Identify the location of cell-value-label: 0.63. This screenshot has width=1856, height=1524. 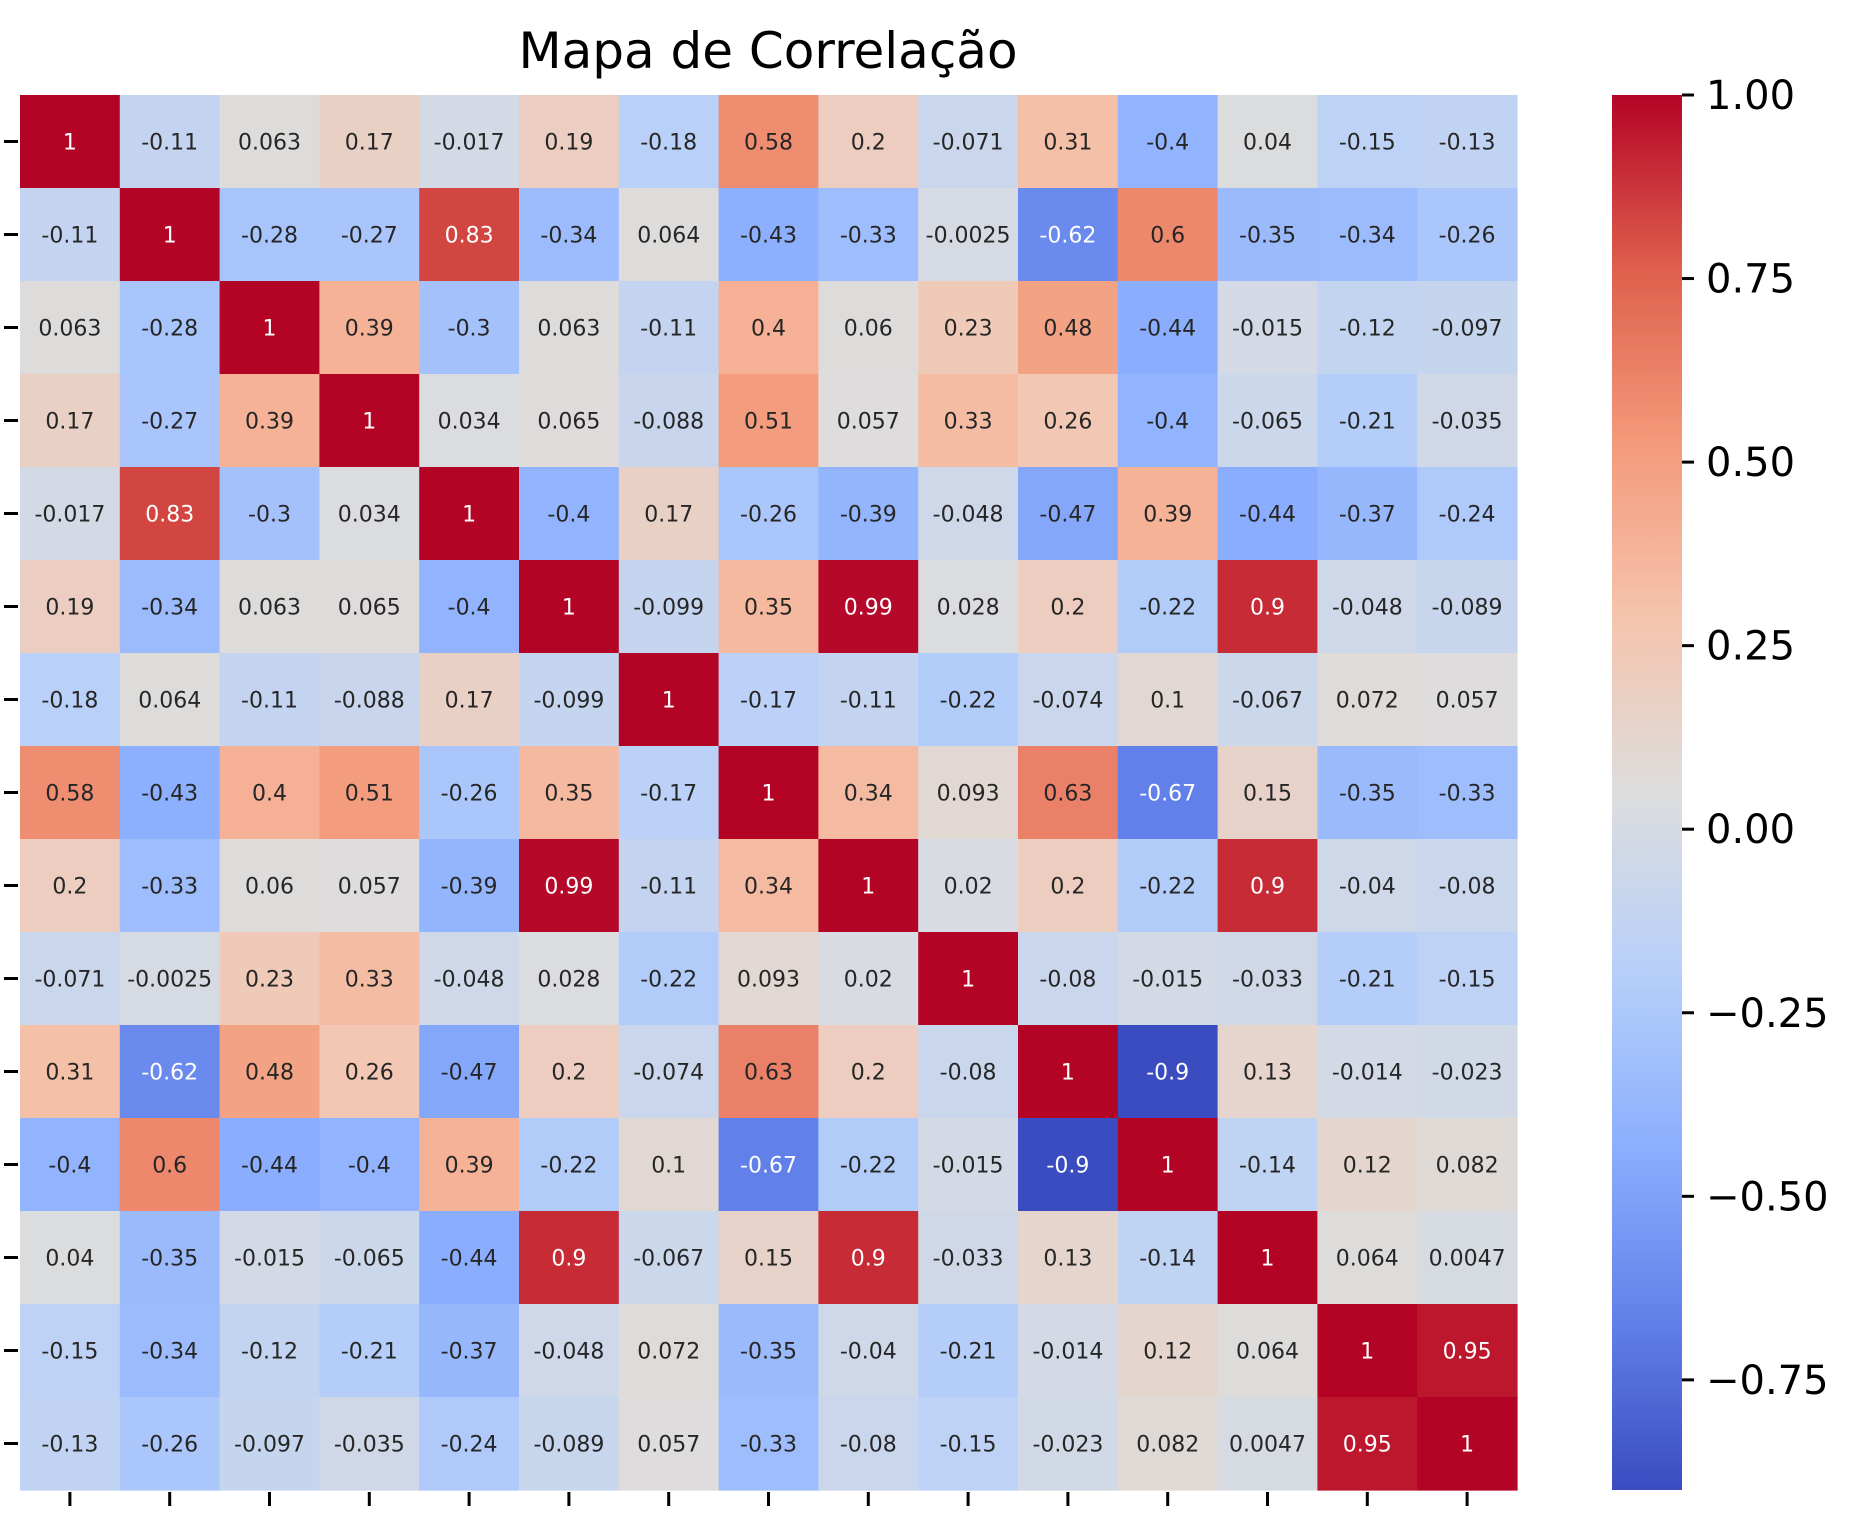
(768, 1073).